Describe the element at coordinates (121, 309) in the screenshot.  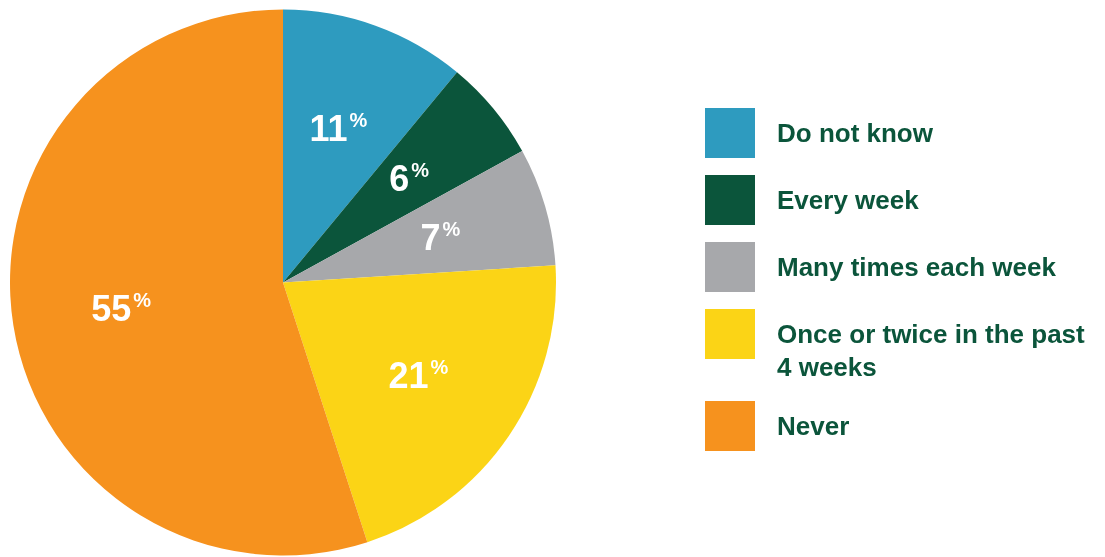
I see `data-label: 55%` at that location.